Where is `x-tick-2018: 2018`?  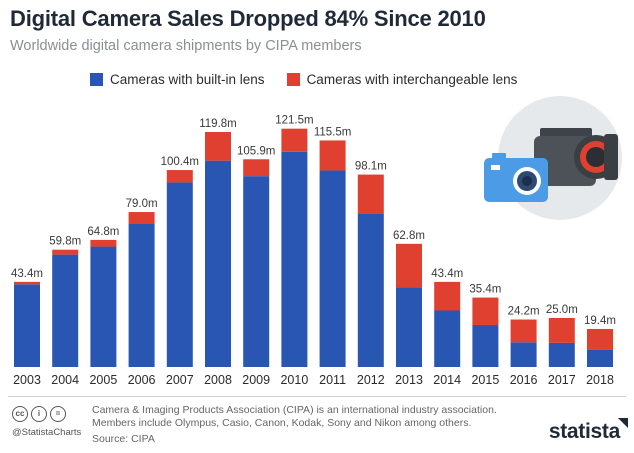 x-tick-2018: 2018 is located at coordinates (600, 380).